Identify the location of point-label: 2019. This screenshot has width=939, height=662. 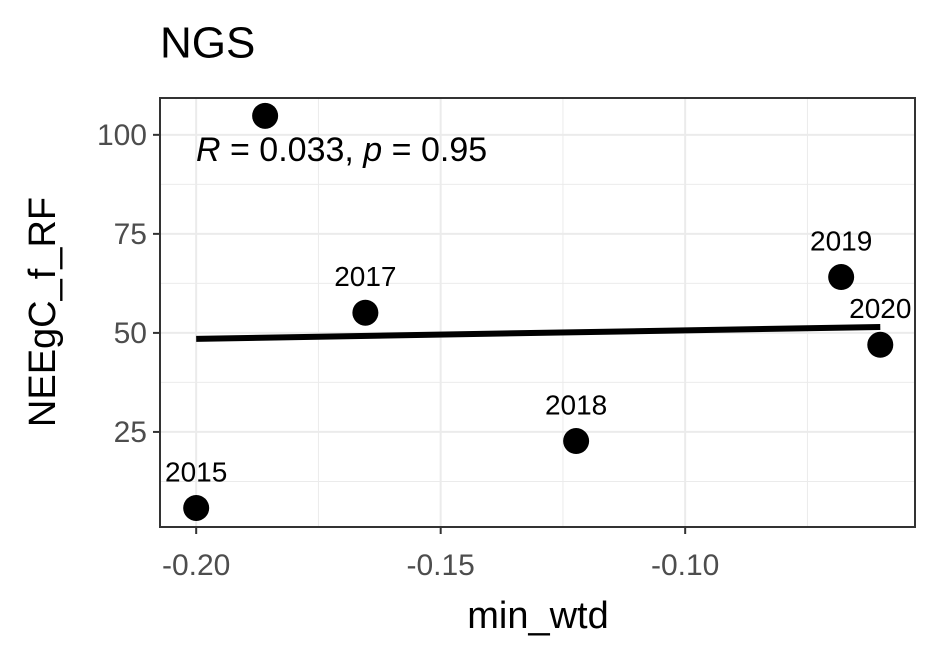
(841, 240).